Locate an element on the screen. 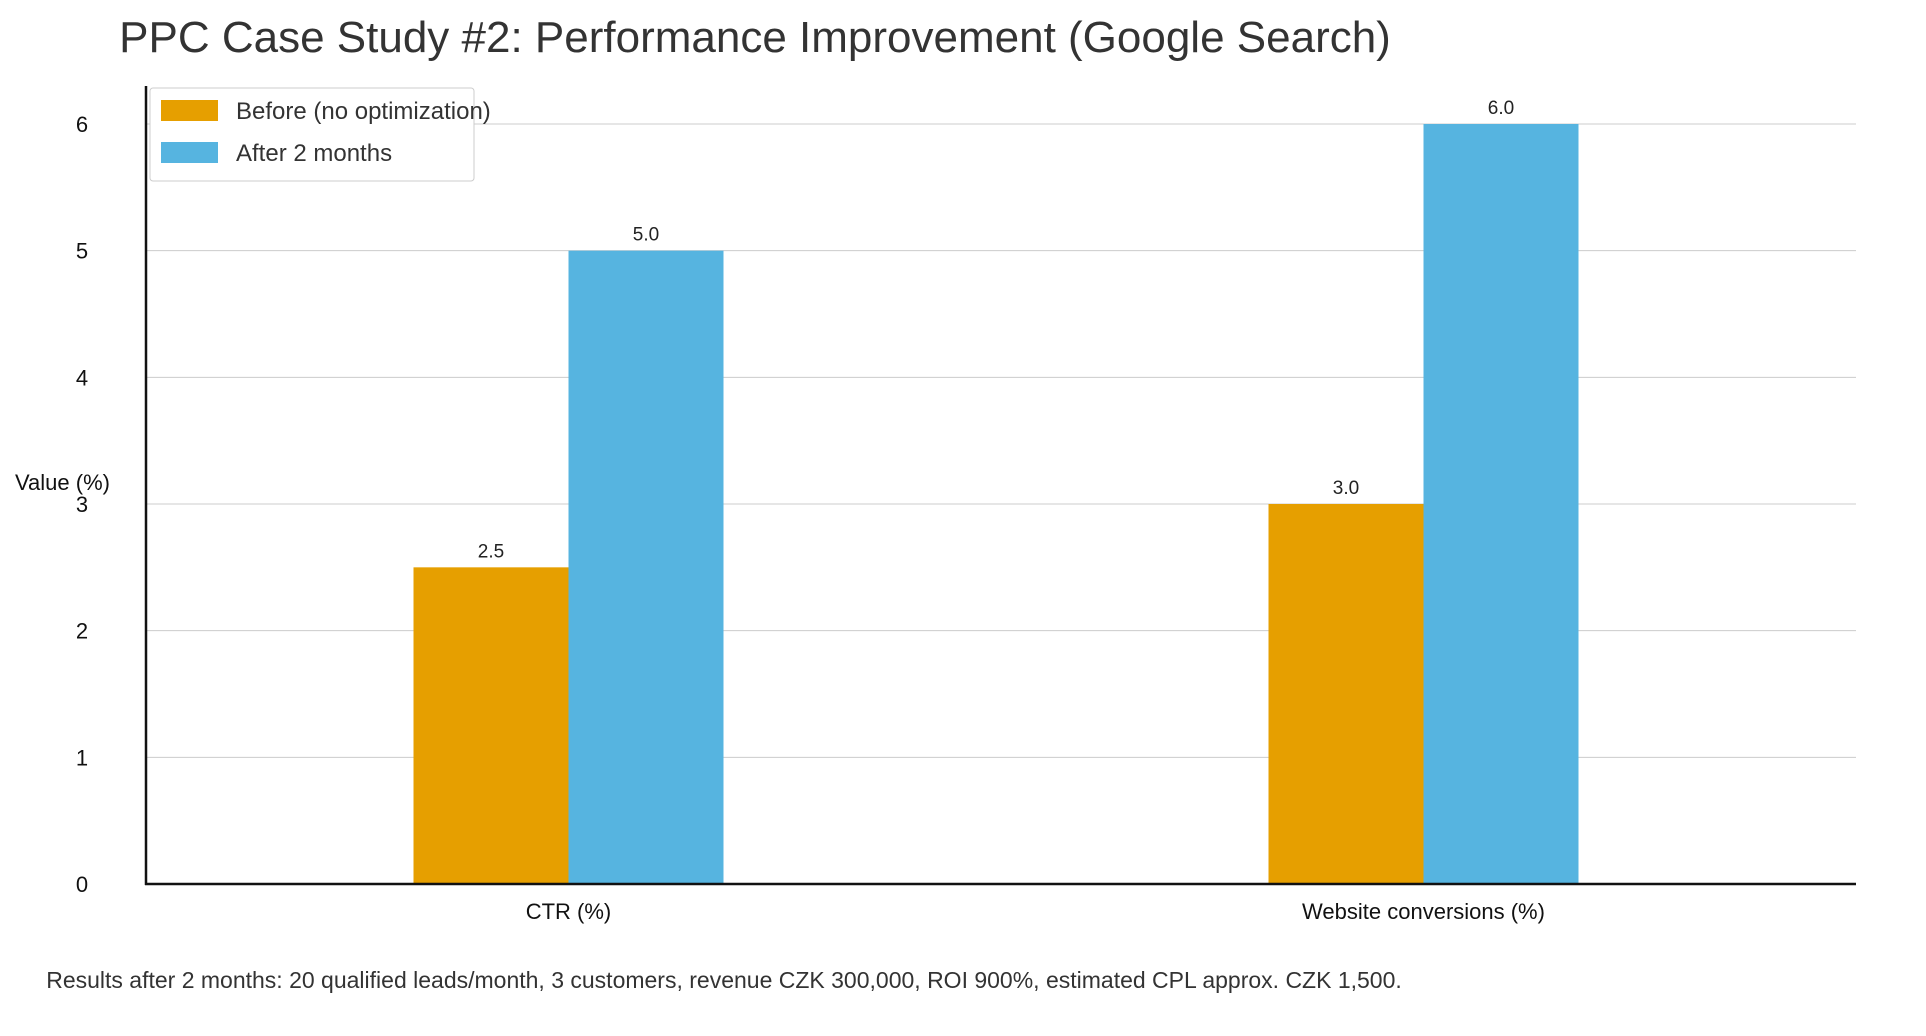 This screenshot has width=1926, height=1036. bar-value-label: 3.0 is located at coordinates (1346, 488).